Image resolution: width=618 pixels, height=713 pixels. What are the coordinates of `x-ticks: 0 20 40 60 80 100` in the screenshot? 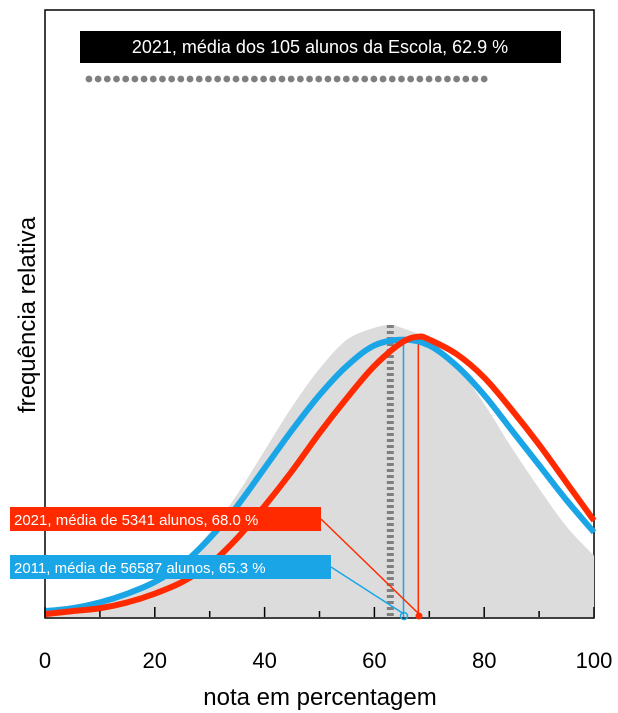 It's located at (325, 640).